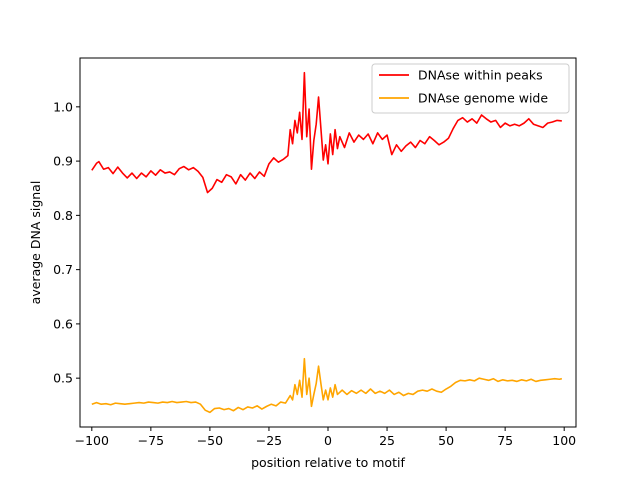  I want to click on x-tick-label: 25, so click(387, 440).